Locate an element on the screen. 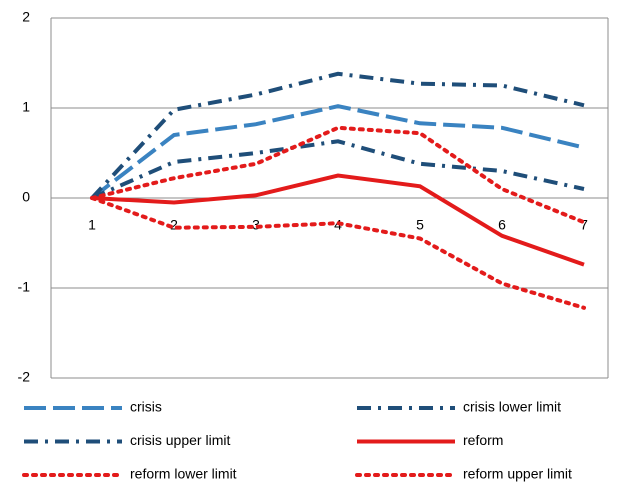  x-tick-label: 3 is located at coordinates (256, 225).